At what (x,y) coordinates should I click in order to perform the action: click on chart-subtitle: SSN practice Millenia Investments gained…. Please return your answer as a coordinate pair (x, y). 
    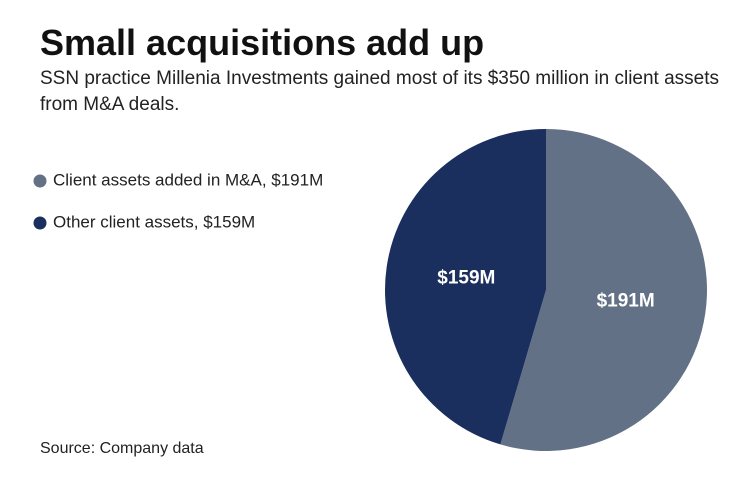
    Looking at the image, I should click on (380, 91).